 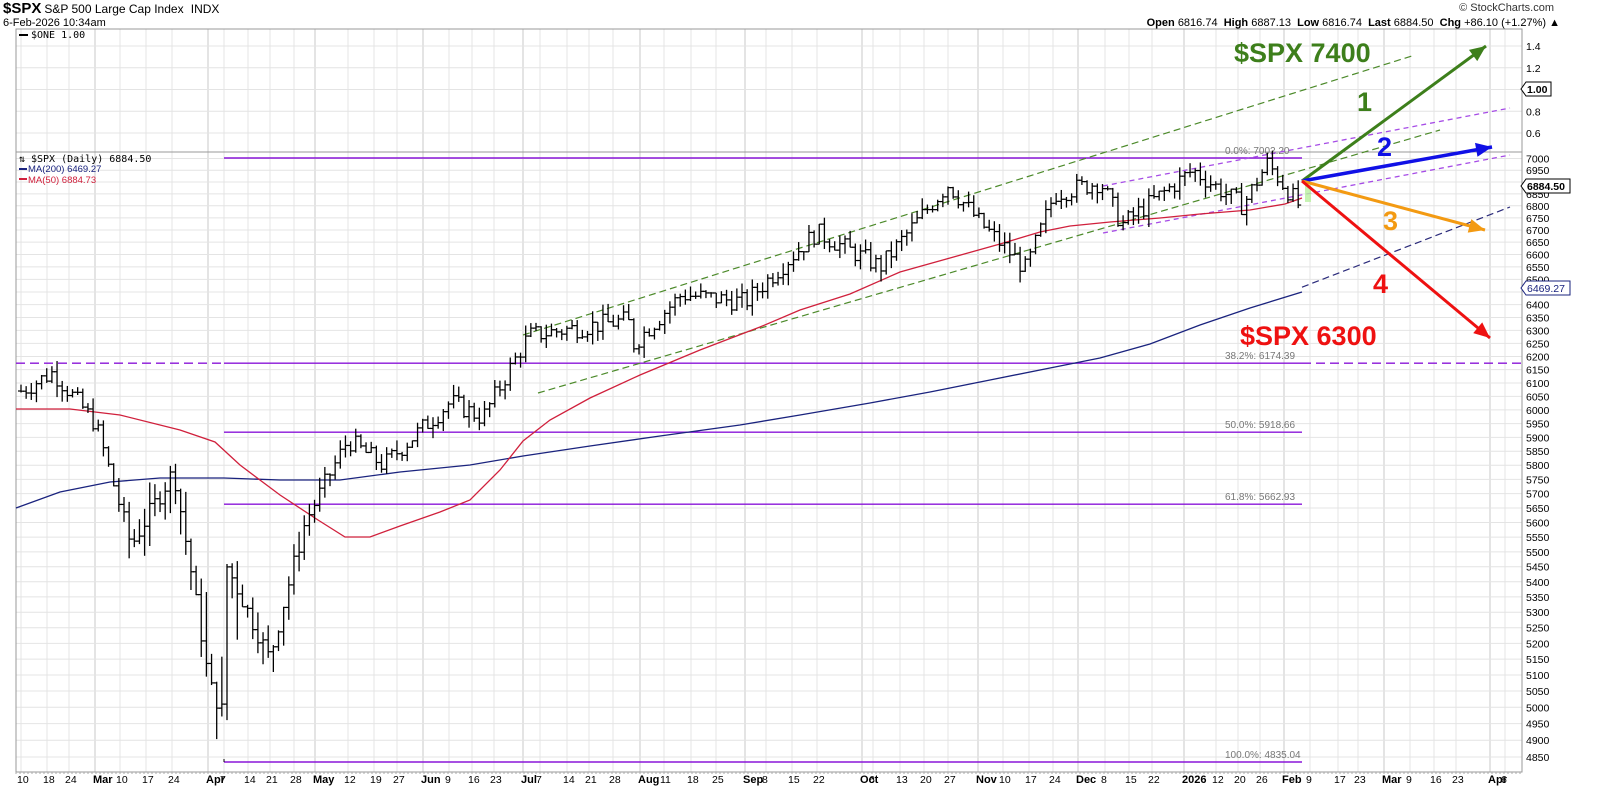 What do you see at coordinates (1055, 780) in the screenshot?
I see `svg-text: 24` at bounding box center [1055, 780].